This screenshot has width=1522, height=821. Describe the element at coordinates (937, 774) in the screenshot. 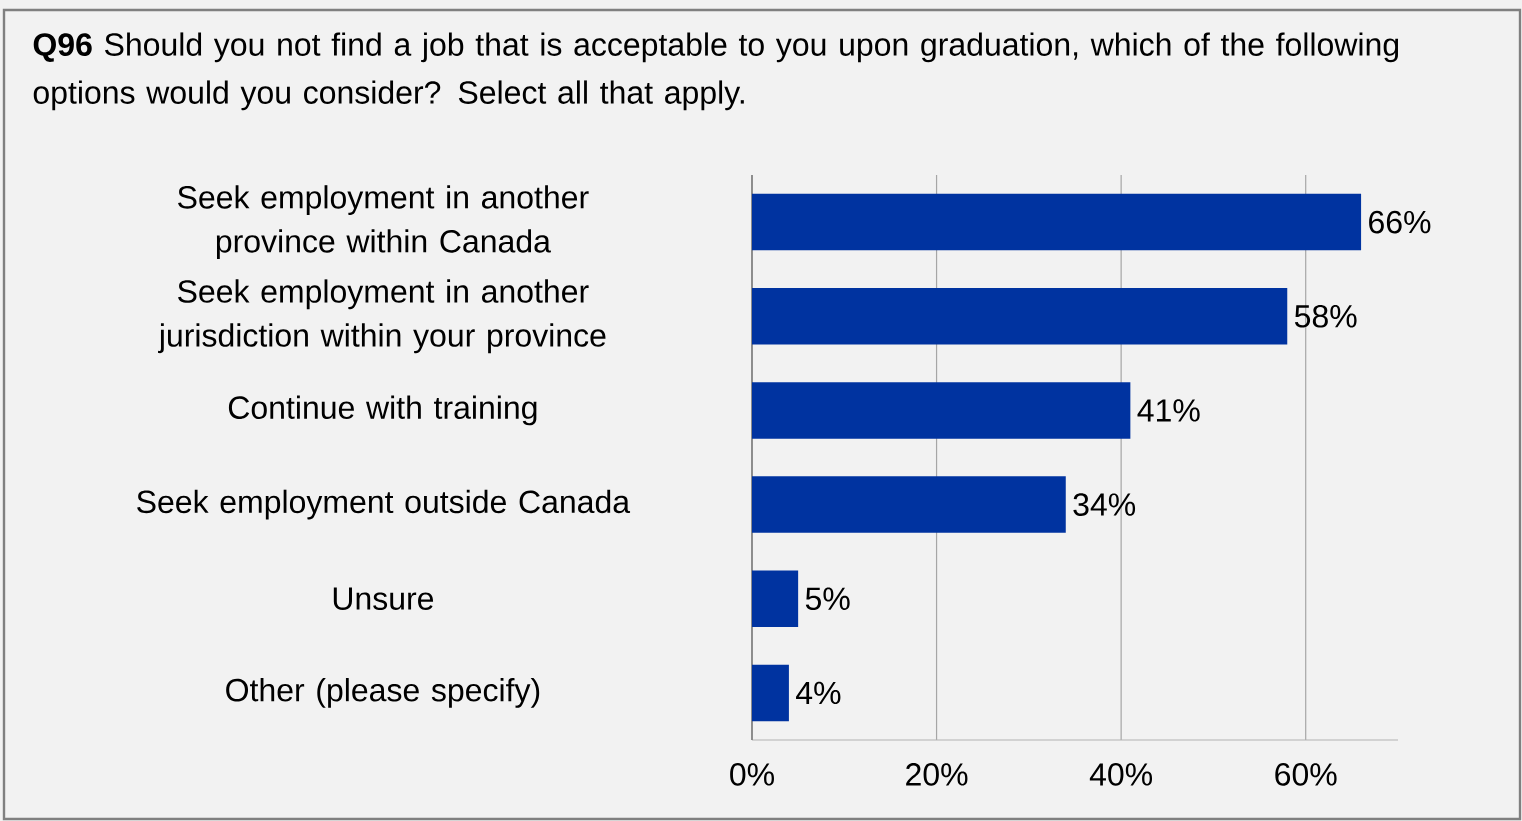

I see `x-tick-label: 20%` at that location.